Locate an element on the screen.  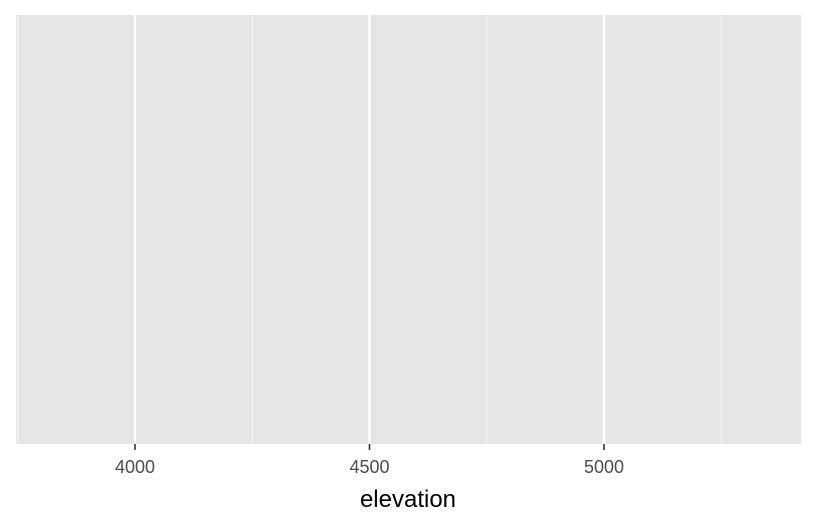
x-axis-tick-labels: 4000 4500 5000 is located at coordinates (369, 467).